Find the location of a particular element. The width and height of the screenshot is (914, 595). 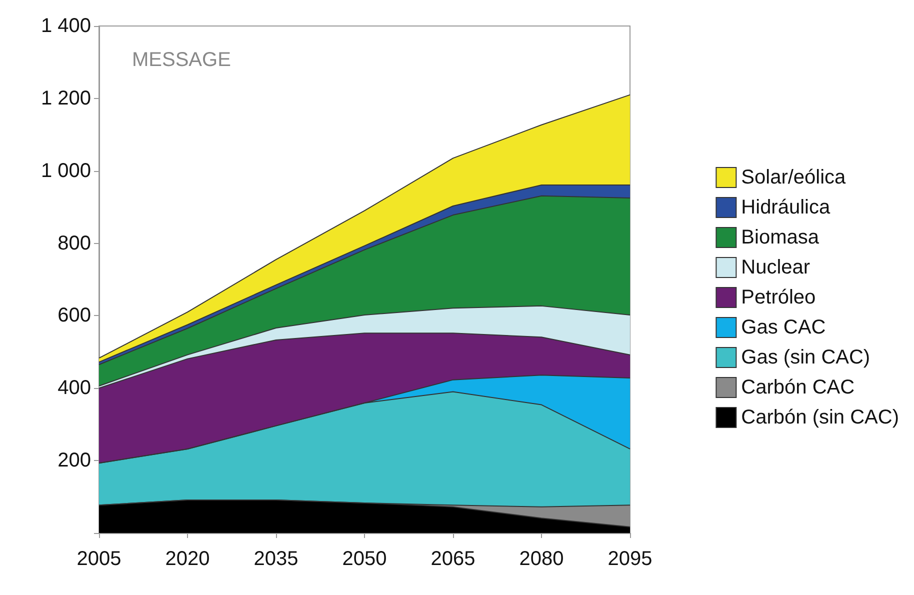

legend-label: Gas CAC is located at coordinates (783, 327).